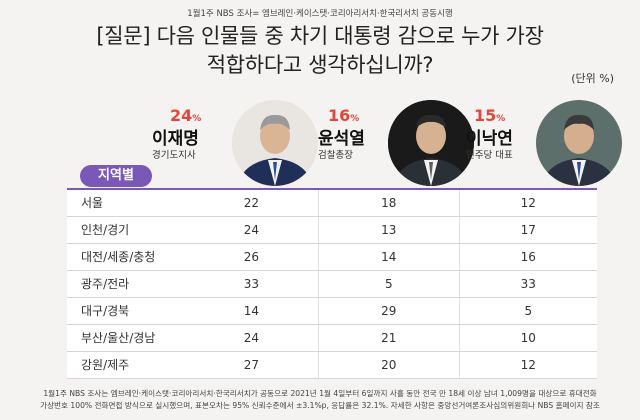  Describe the element at coordinates (501, 119) in the screenshot. I see `candidate-3-percent-unit: %` at that location.